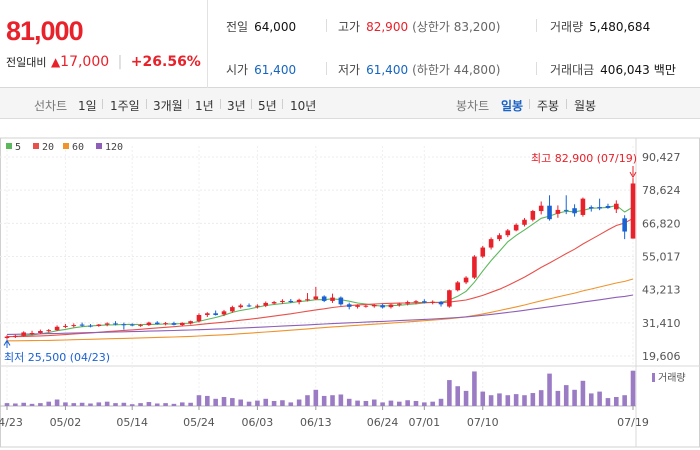 Image resolution: width=700 pixels, height=450 pixels. I want to click on ma60-line, so click(320, 310).